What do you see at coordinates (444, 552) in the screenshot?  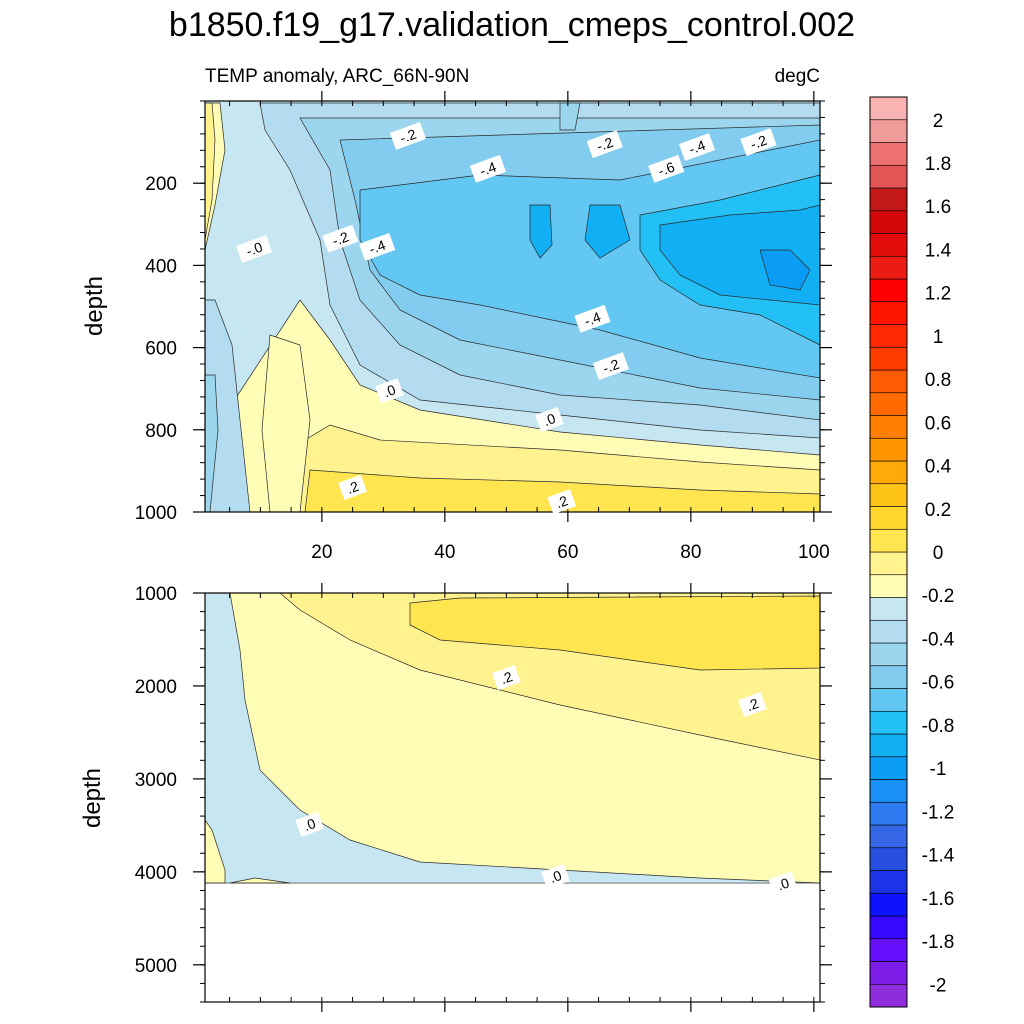 I see `x-tick-label: 40` at bounding box center [444, 552].